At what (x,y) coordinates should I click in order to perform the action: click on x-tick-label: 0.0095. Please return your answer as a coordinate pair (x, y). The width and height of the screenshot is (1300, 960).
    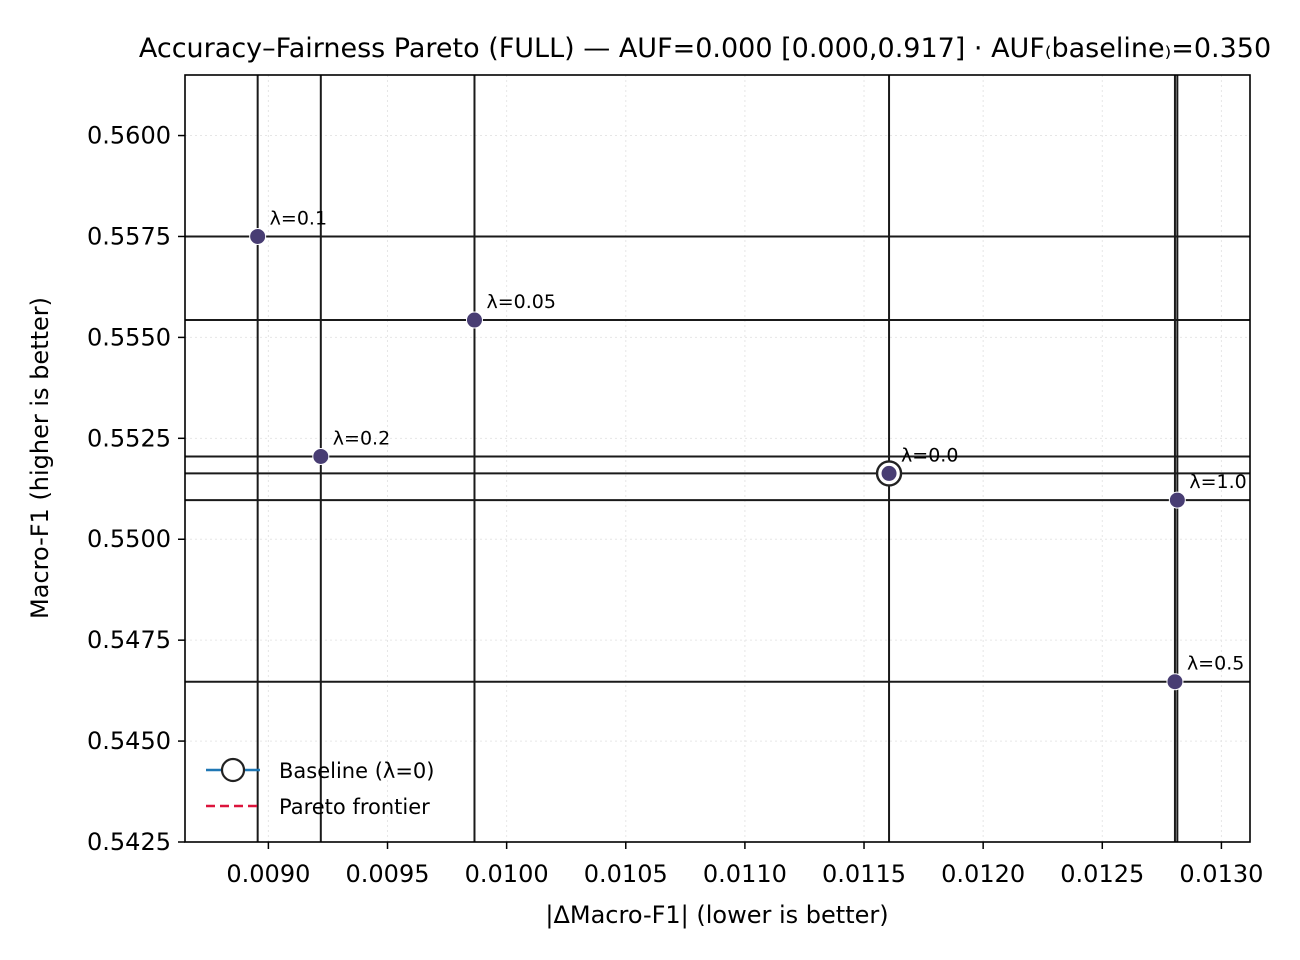
    Looking at the image, I should click on (388, 874).